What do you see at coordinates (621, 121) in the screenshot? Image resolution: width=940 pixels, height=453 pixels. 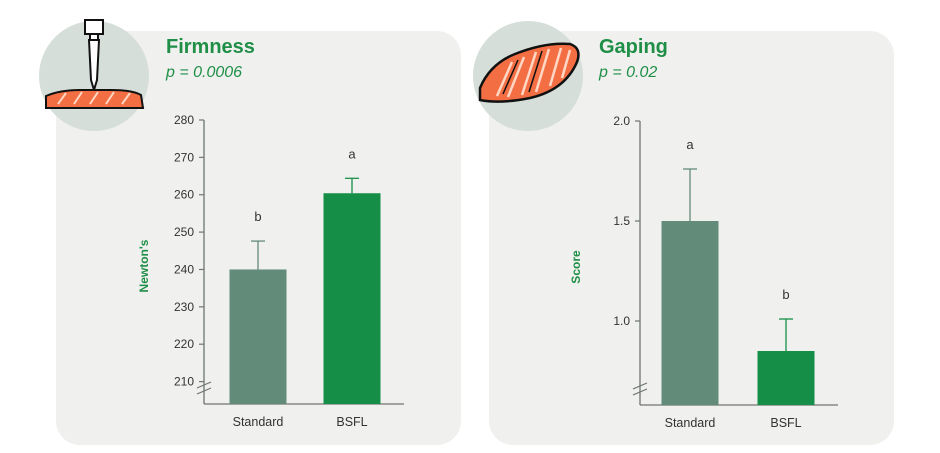 I see `gaping-y-tick-label: 2.0` at bounding box center [621, 121].